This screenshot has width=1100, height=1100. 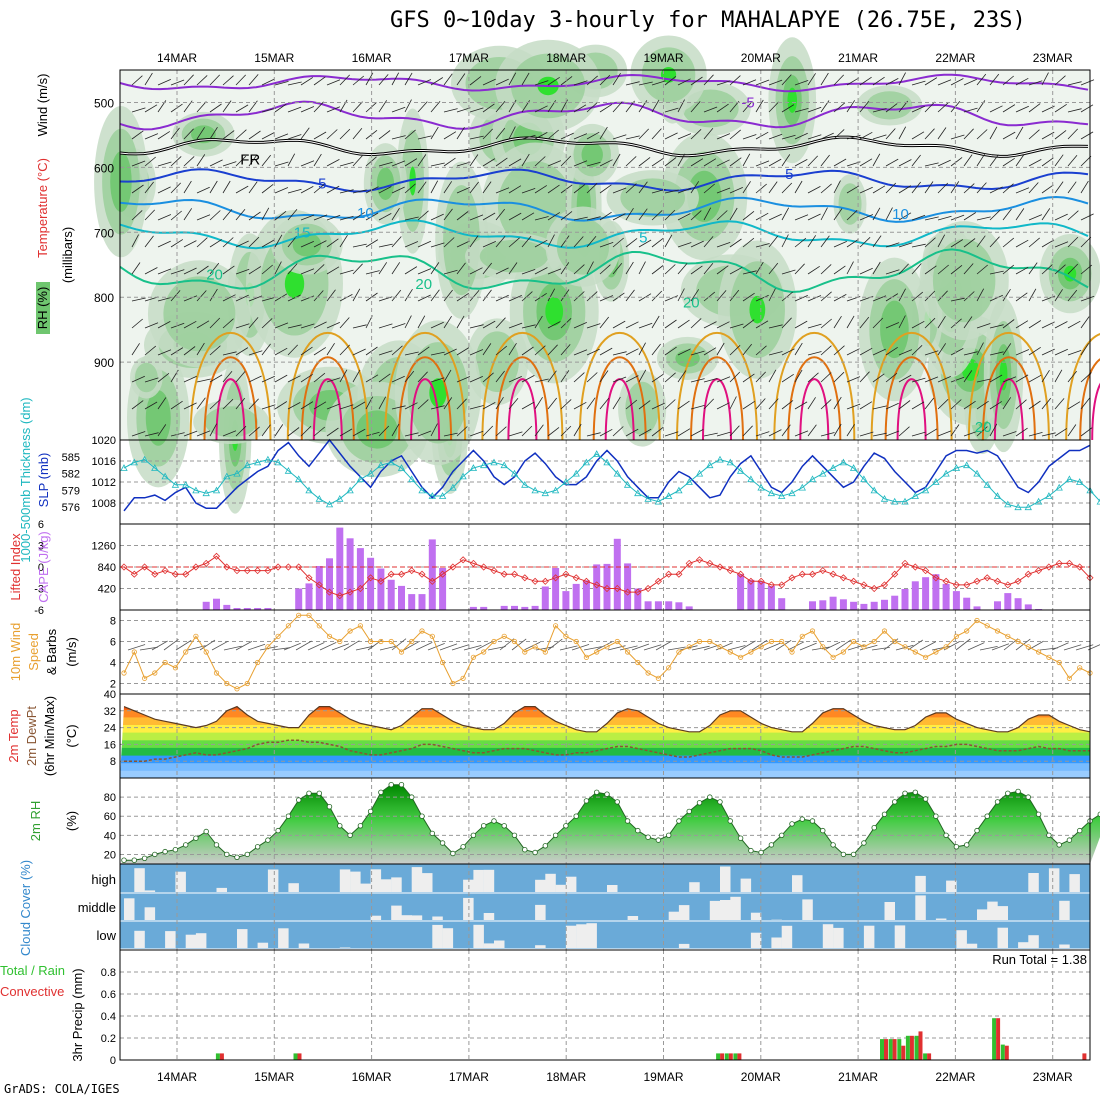 What do you see at coordinates (113, 664) in the screenshot?
I see `wind-tick-label: 4` at bounding box center [113, 664].